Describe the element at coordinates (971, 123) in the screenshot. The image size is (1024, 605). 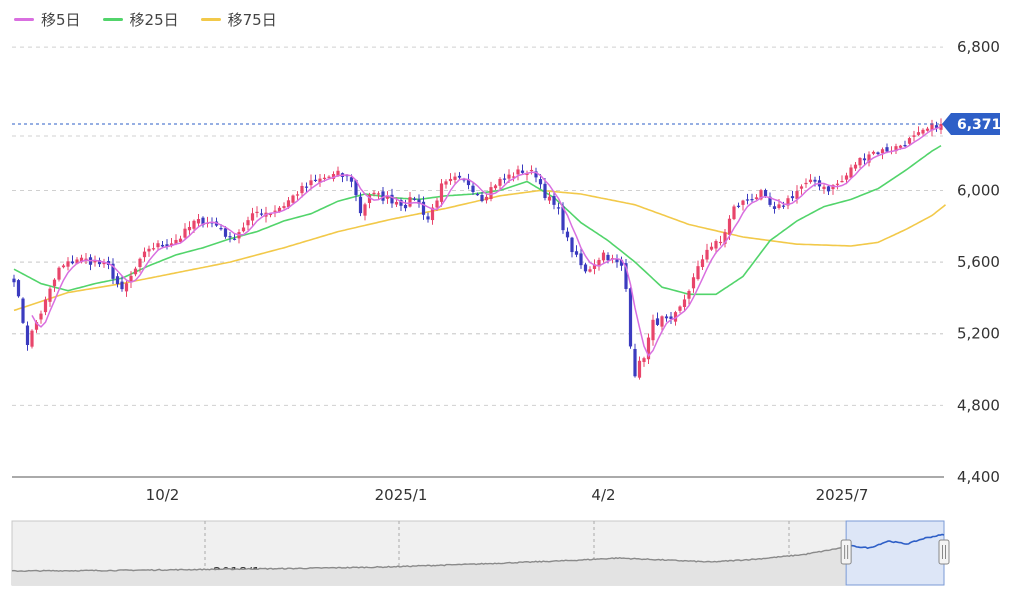
I see `last-price-badge` at that location.